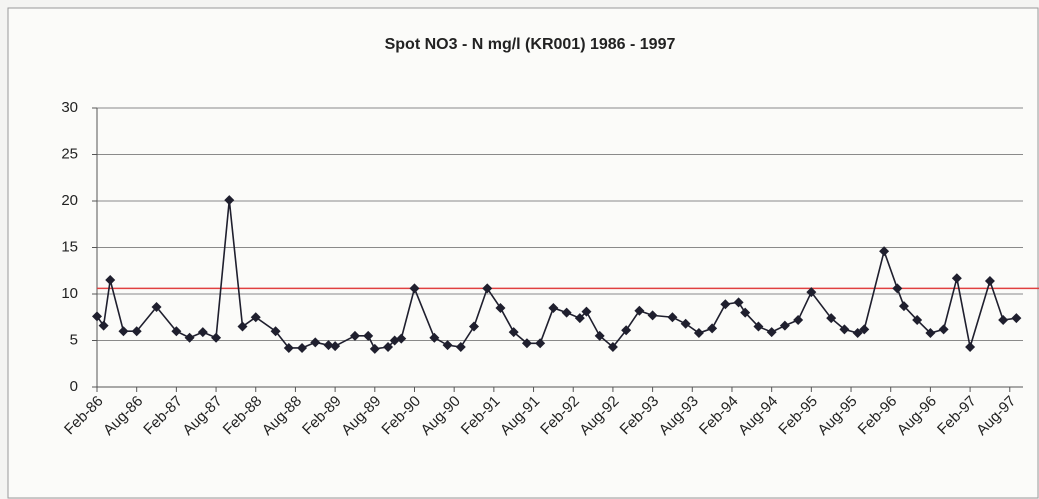  I want to click on y-tick-label: 25, so click(69, 153).